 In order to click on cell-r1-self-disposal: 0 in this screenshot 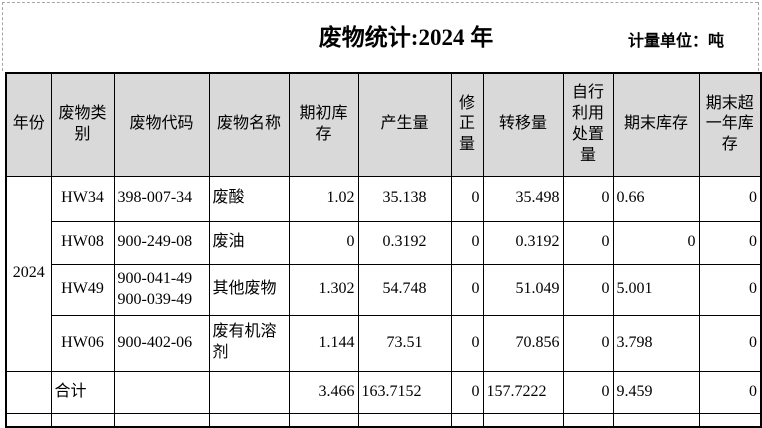, I will do `click(588, 198)`.